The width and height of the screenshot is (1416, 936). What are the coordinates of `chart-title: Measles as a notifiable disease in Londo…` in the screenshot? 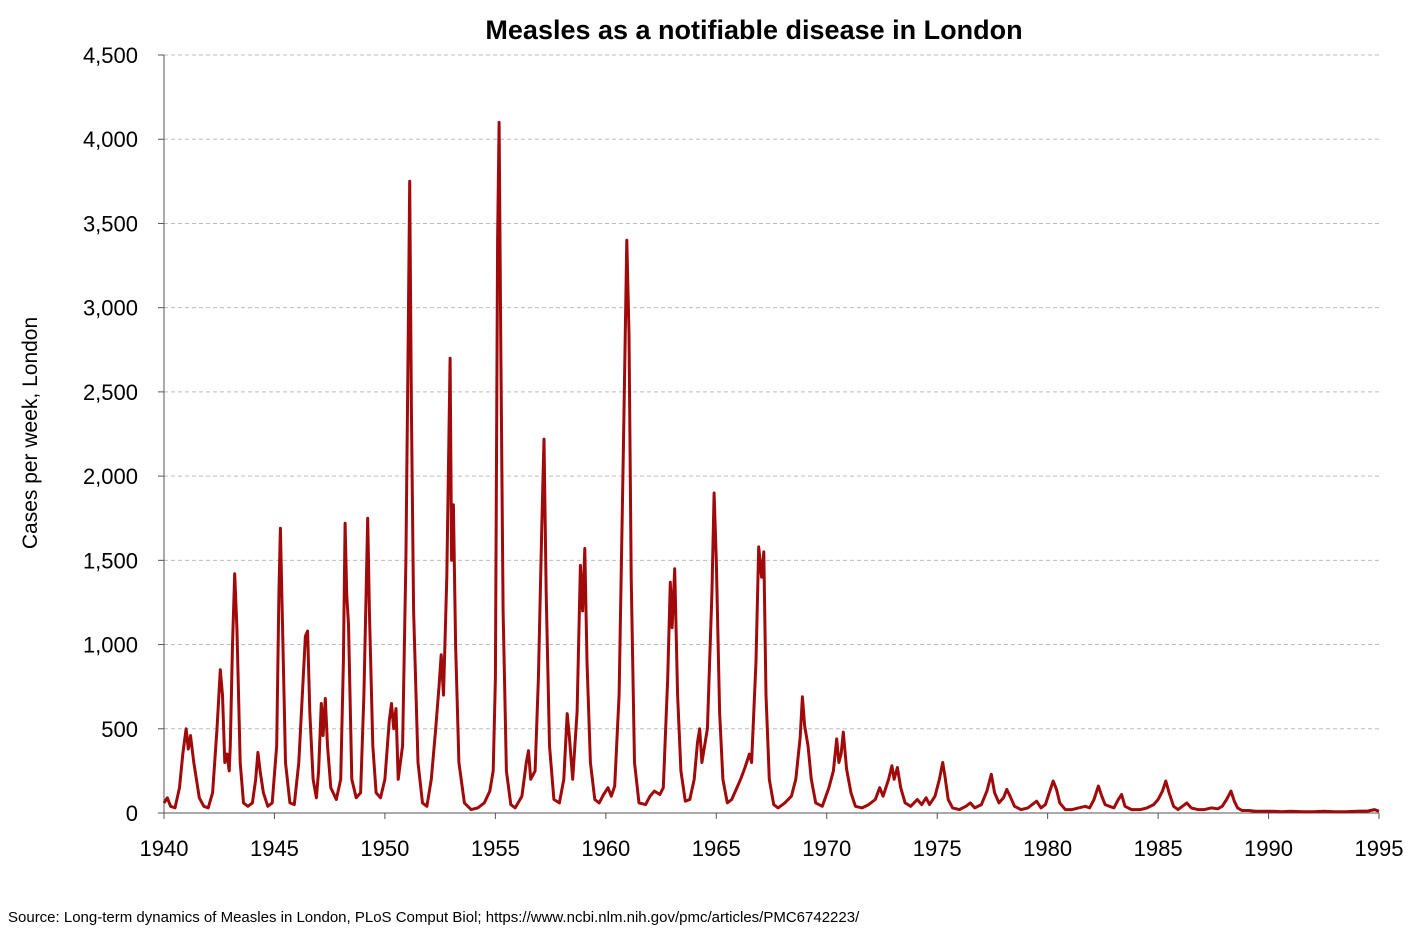 It's located at (753, 30).